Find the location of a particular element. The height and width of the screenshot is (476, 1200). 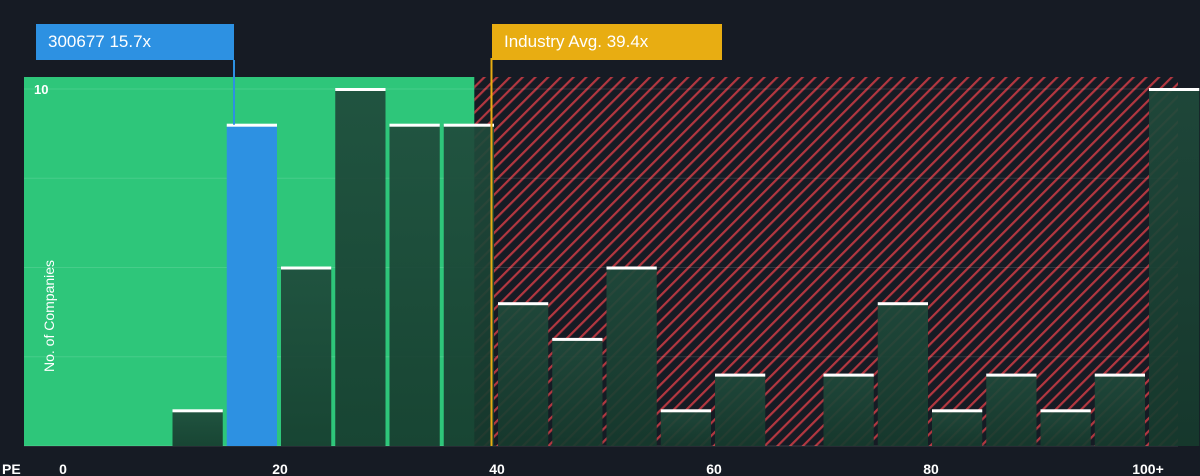

industry-avg-callout: Industry Avg. 39.4x is located at coordinates (607, 42).